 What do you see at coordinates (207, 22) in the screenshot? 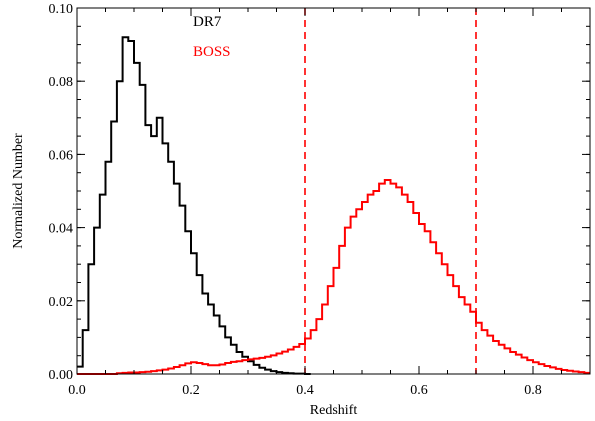
I see `legend-entry-dr7: DR7` at bounding box center [207, 22].